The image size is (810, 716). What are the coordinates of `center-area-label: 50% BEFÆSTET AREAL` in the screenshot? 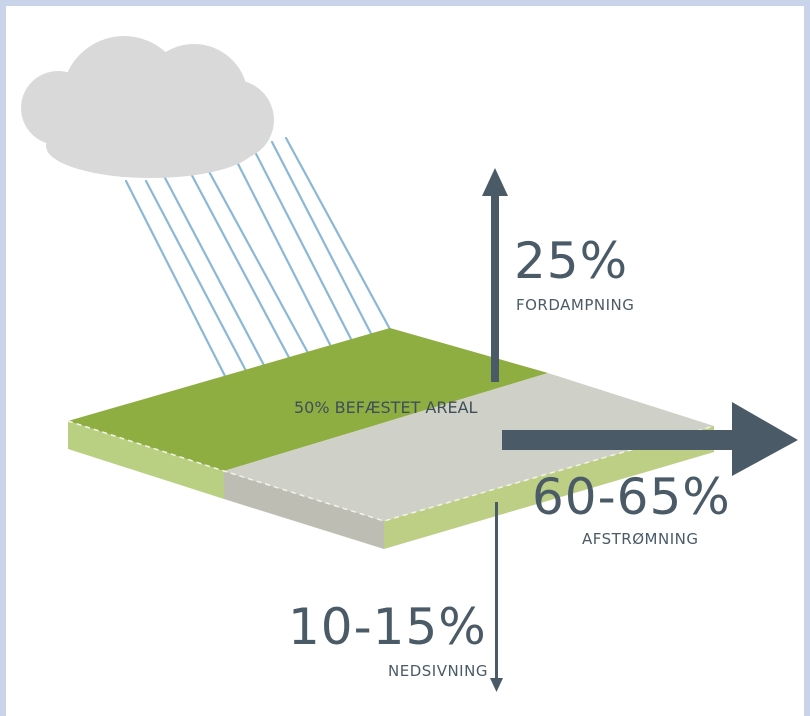 It's located at (386, 407).